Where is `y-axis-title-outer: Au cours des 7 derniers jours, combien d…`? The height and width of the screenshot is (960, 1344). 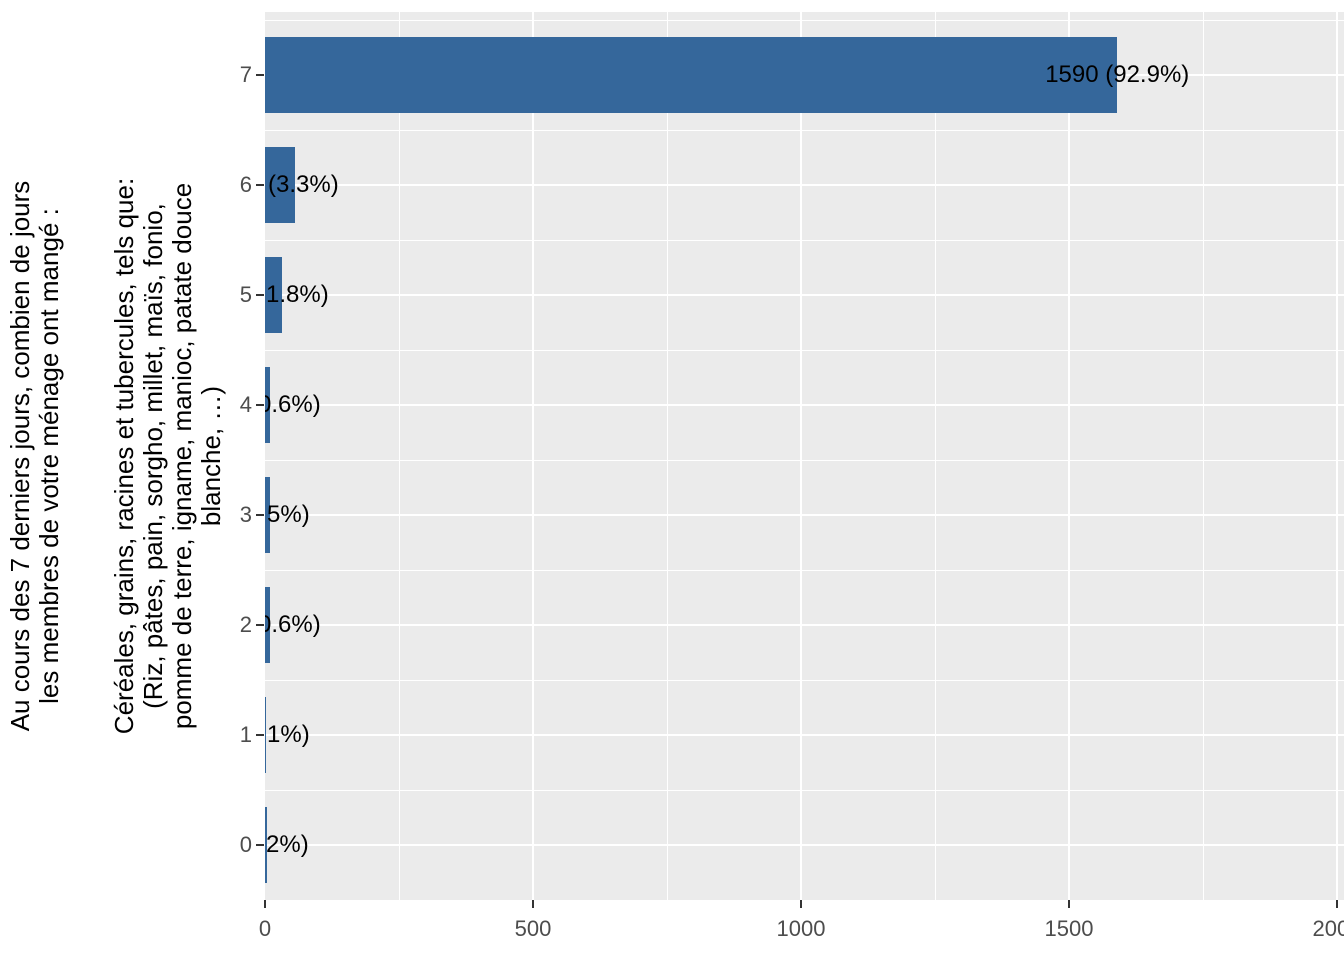 y-axis-title-outer: Au cours des 7 derniers jours, combien d… is located at coordinates (34, 456).